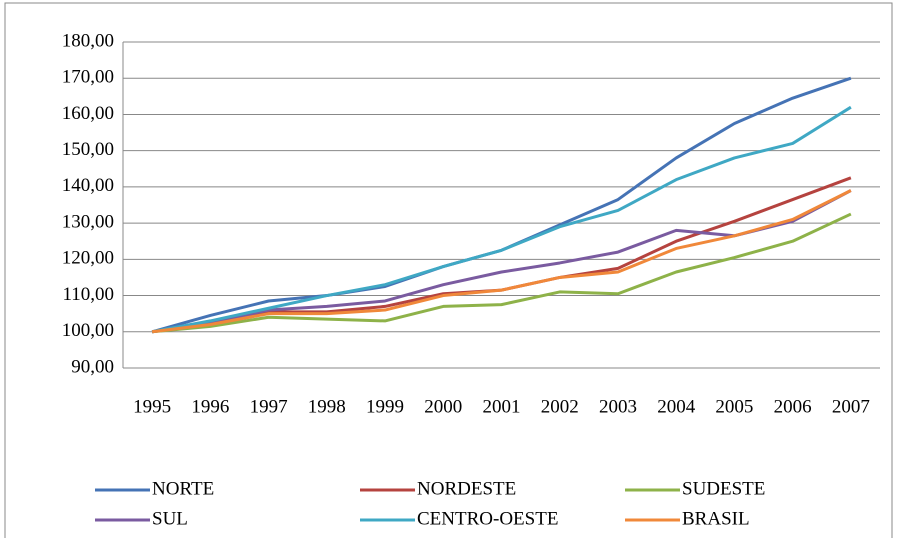 The width and height of the screenshot is (897, 538). I want to click on x-tick-label: 2001, so click(502, 406).